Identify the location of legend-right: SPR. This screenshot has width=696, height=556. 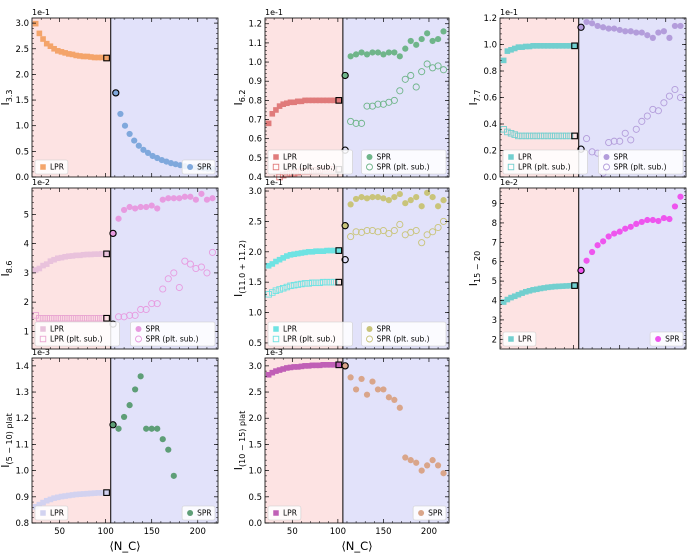
(429, 513).